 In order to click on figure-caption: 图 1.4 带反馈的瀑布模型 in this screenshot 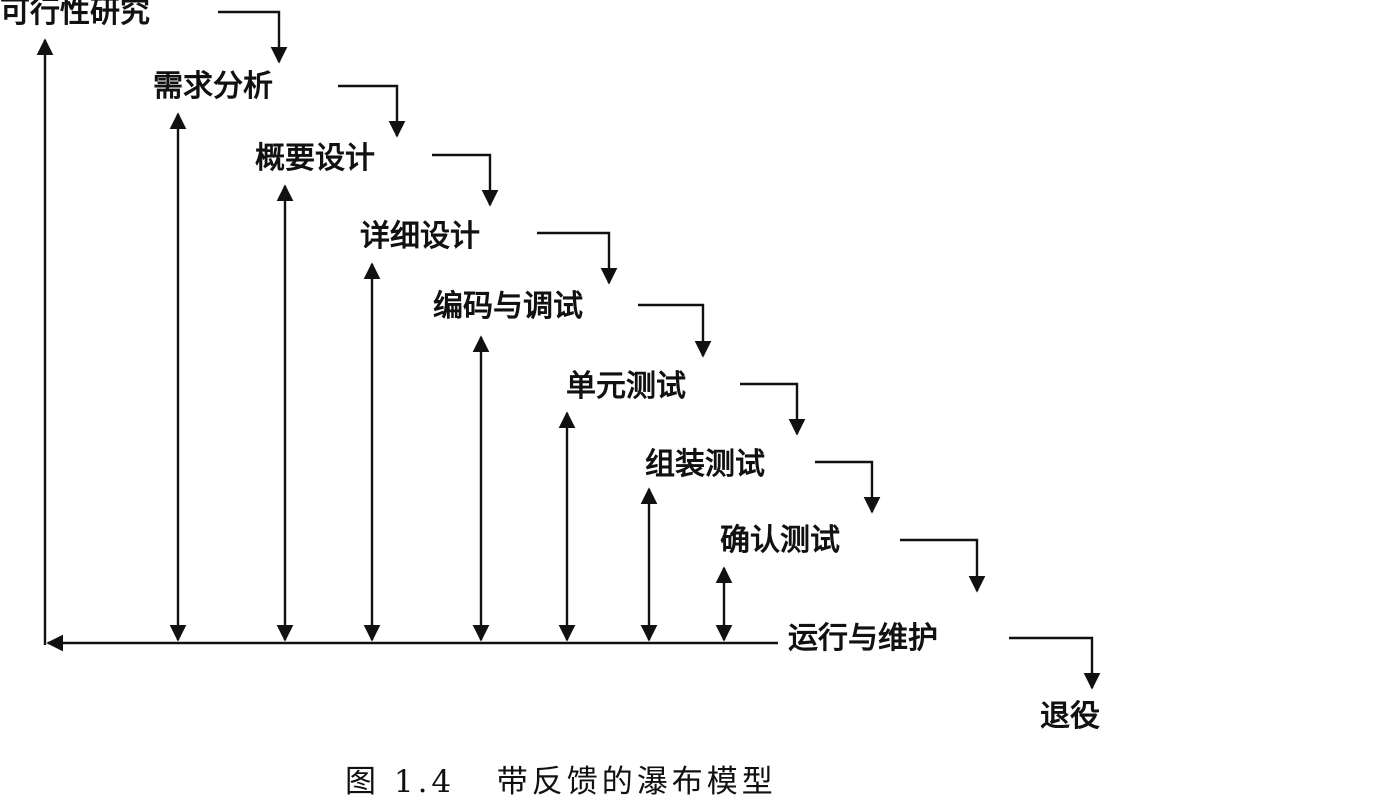, I will do `click(561, 782)`.